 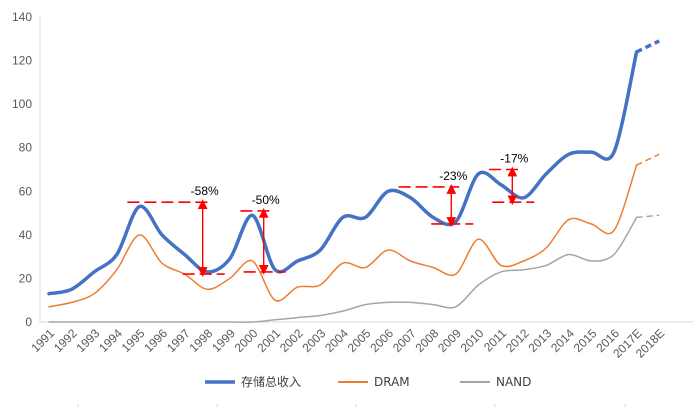 I want to click on drop-annotation: -23%, so click(x=436, y=198).